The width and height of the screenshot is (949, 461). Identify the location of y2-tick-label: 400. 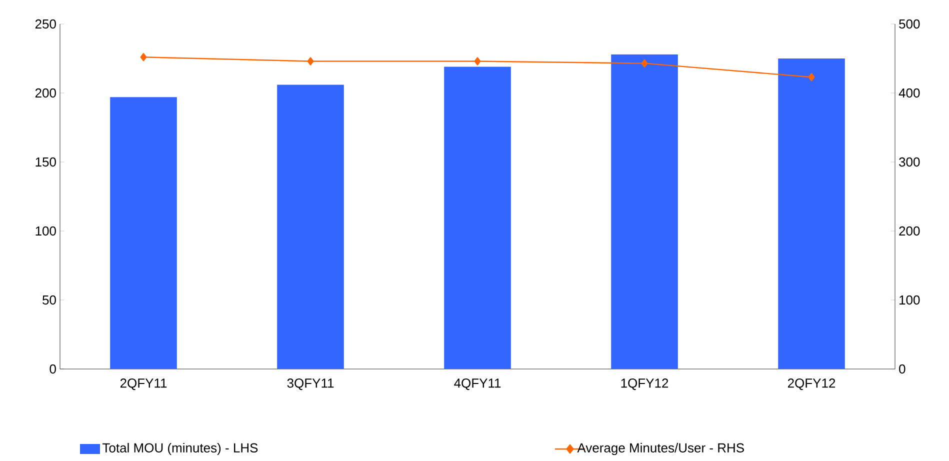
(909, 93).